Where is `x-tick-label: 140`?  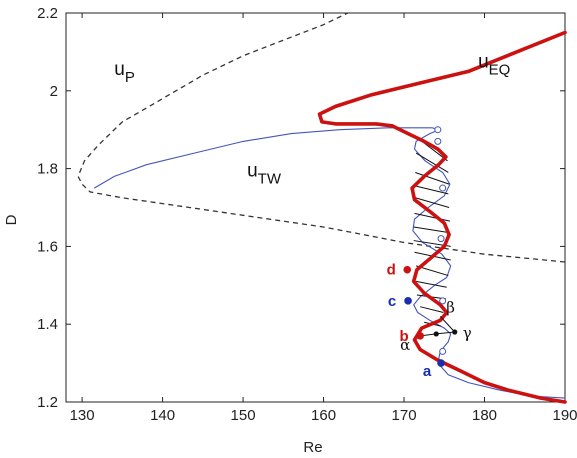 x-tick-label: 140 is located at coordinates (162, 415).